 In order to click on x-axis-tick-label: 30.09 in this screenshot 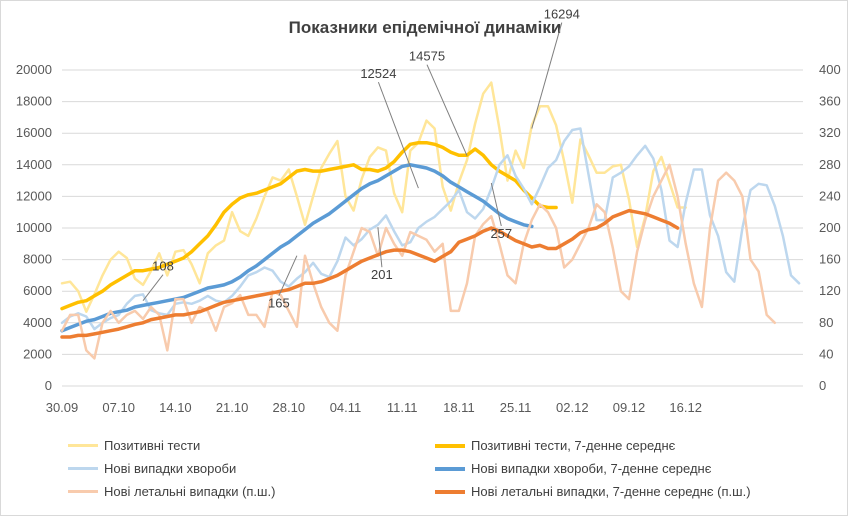, I will do `click(62, 407)`.